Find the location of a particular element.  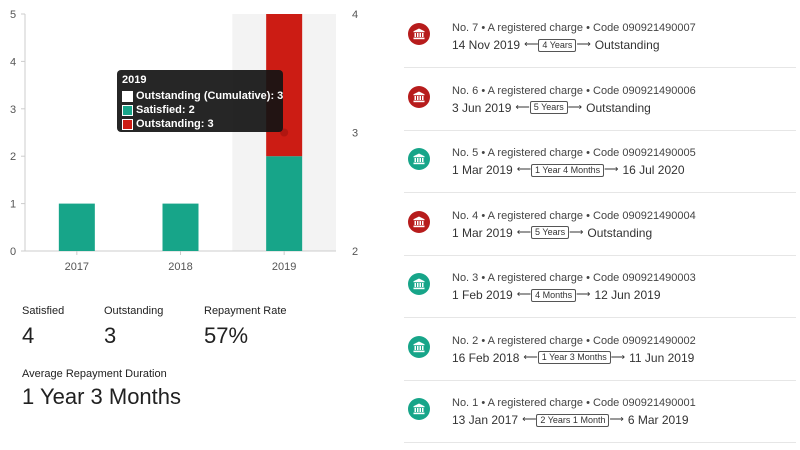

charge-duration-badge: 4 Months is located at coordinates (554, 295).